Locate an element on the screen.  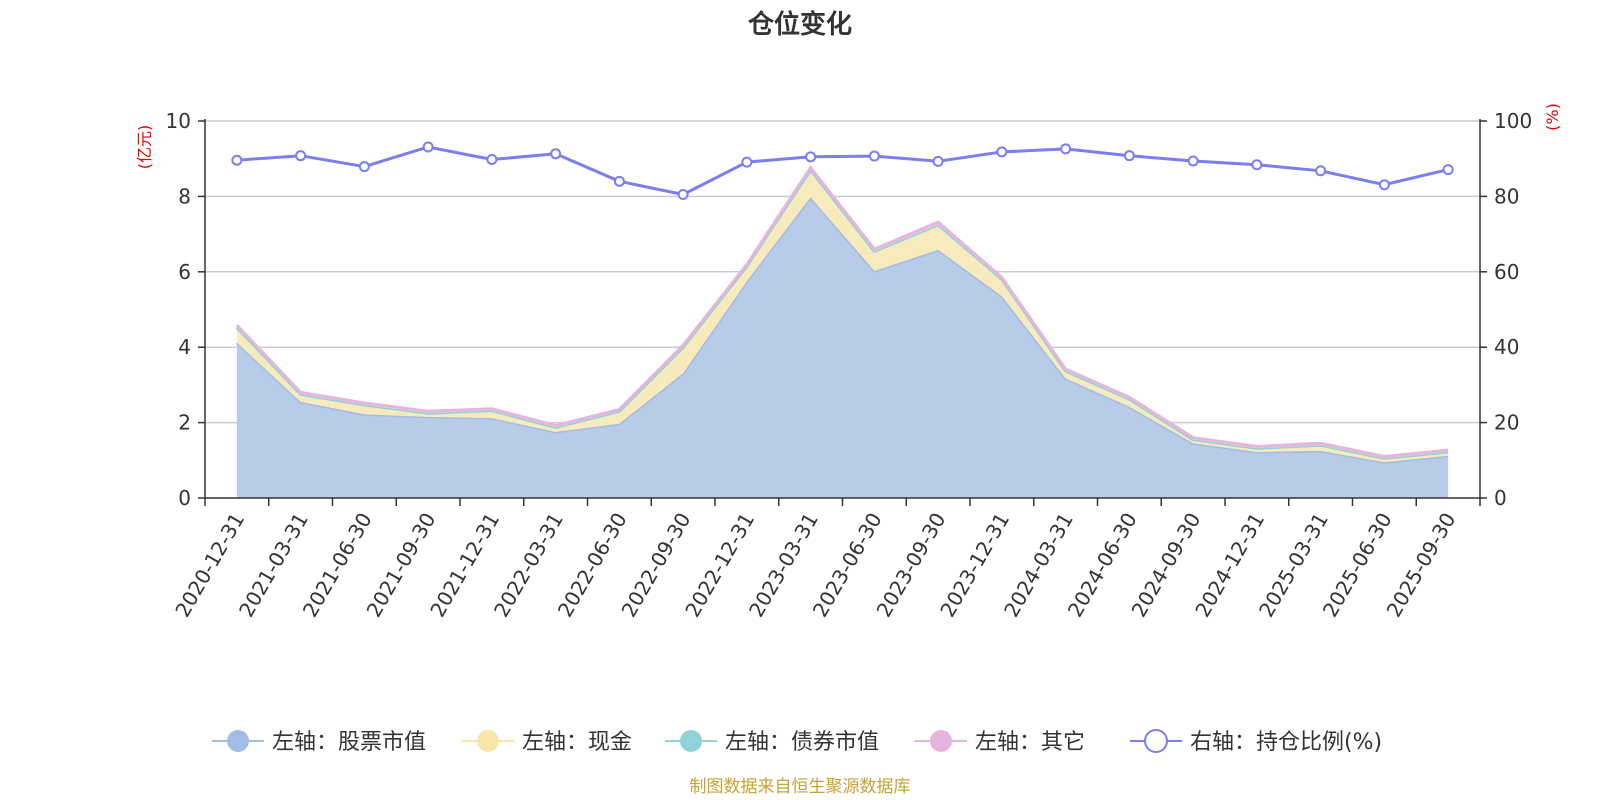
right-axis-tick-label: 40 is located at coordinates (1506, 347).